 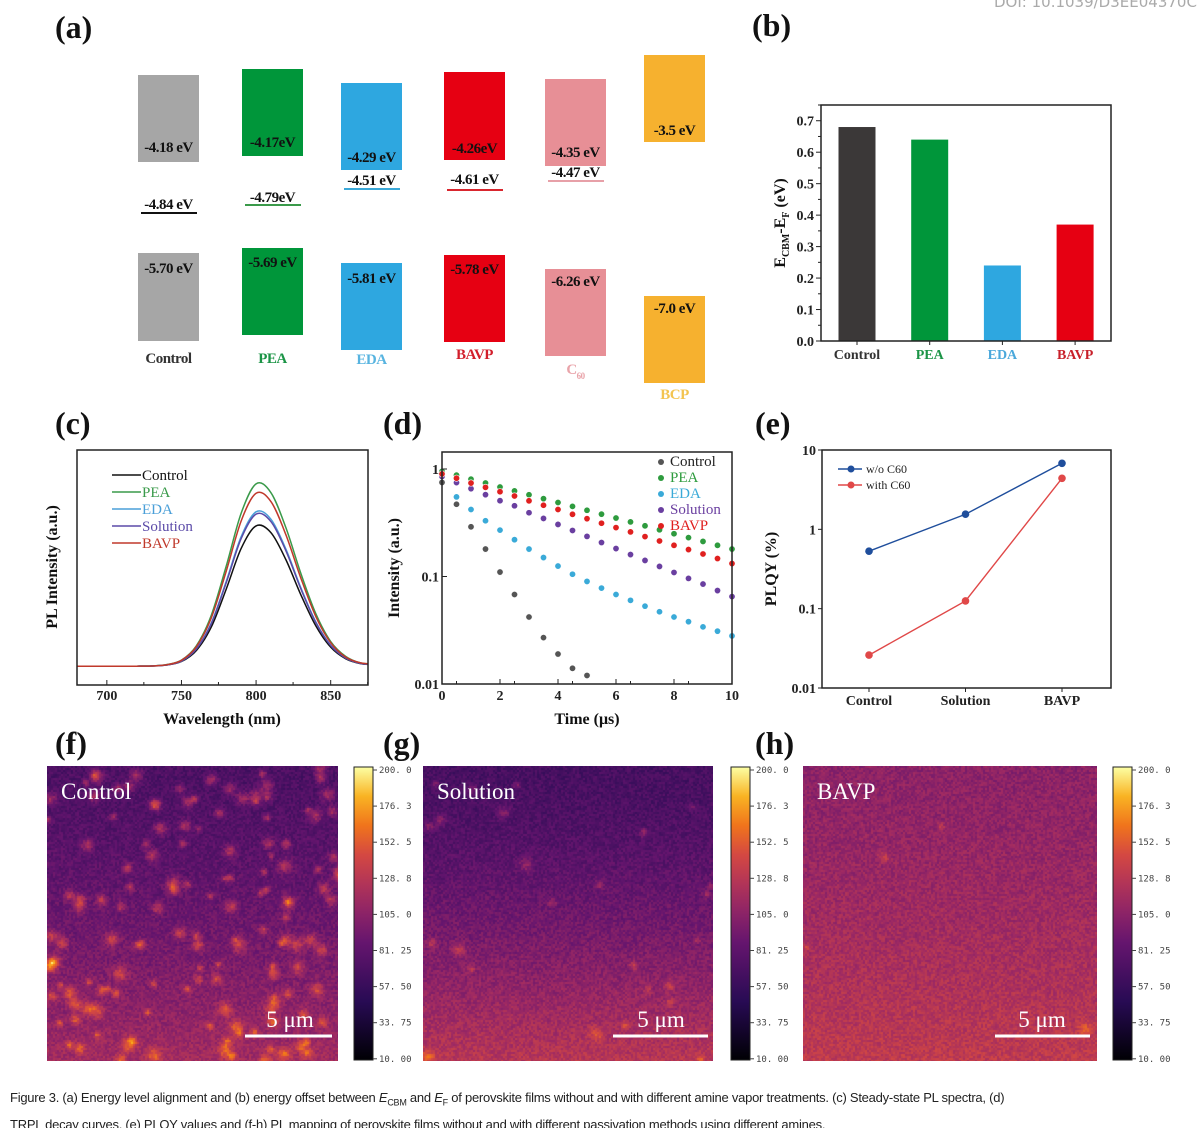 What do you see at coordinates (371, 360) in the screenshot?
I see `material-name: EDA` at bounding box center [371, 360].